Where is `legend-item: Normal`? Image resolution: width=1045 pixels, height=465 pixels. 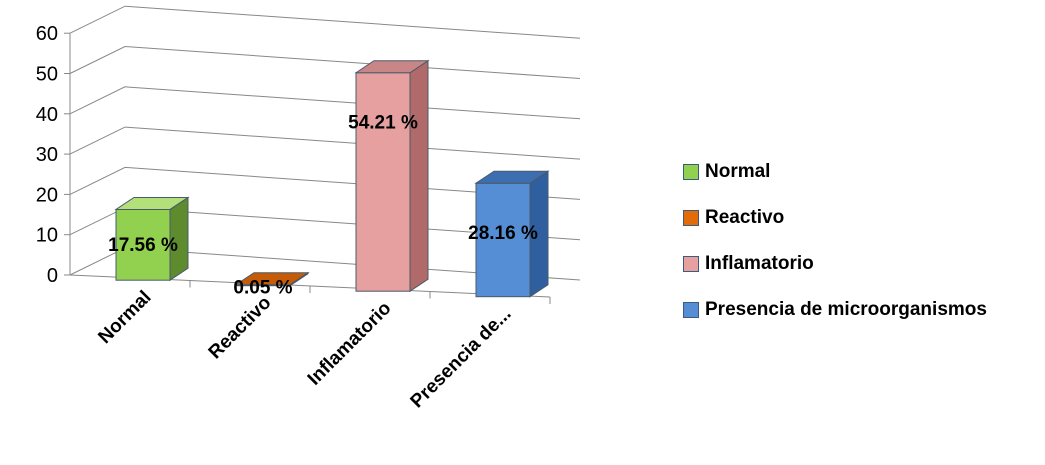 legend-item: Normal is located at coordinates (835, 172).